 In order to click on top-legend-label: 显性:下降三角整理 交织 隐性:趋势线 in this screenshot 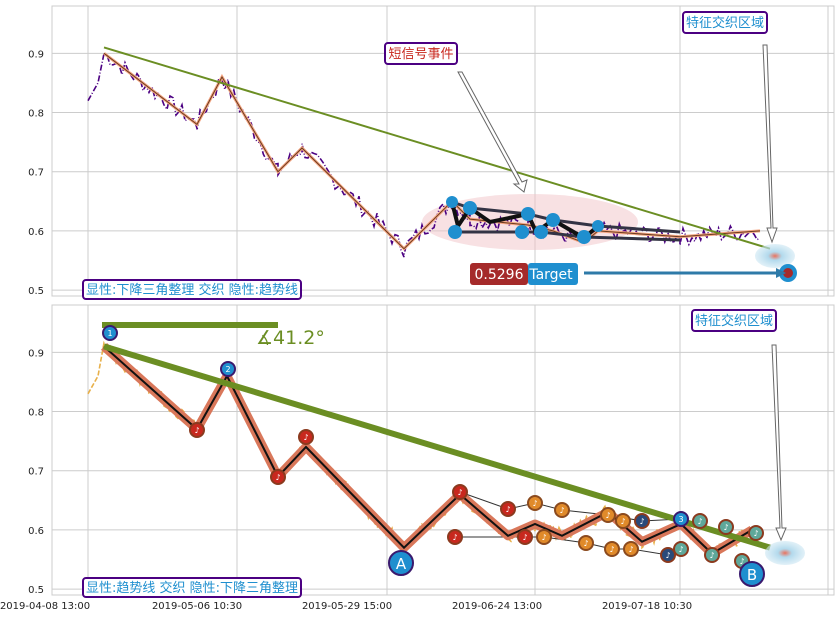, I will do `click(192, 290)`.